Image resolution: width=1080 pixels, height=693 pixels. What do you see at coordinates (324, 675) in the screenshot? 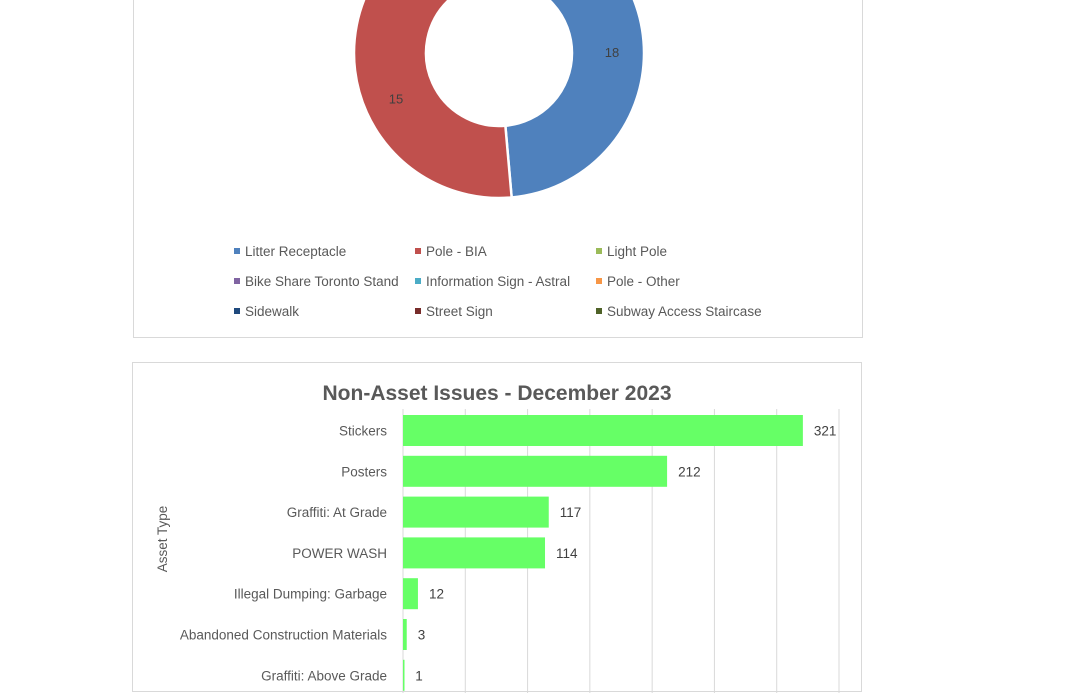
I see `category-label-graffiti-above-grade: Graffiti: Above Grade` at bounding box center [324, 675].